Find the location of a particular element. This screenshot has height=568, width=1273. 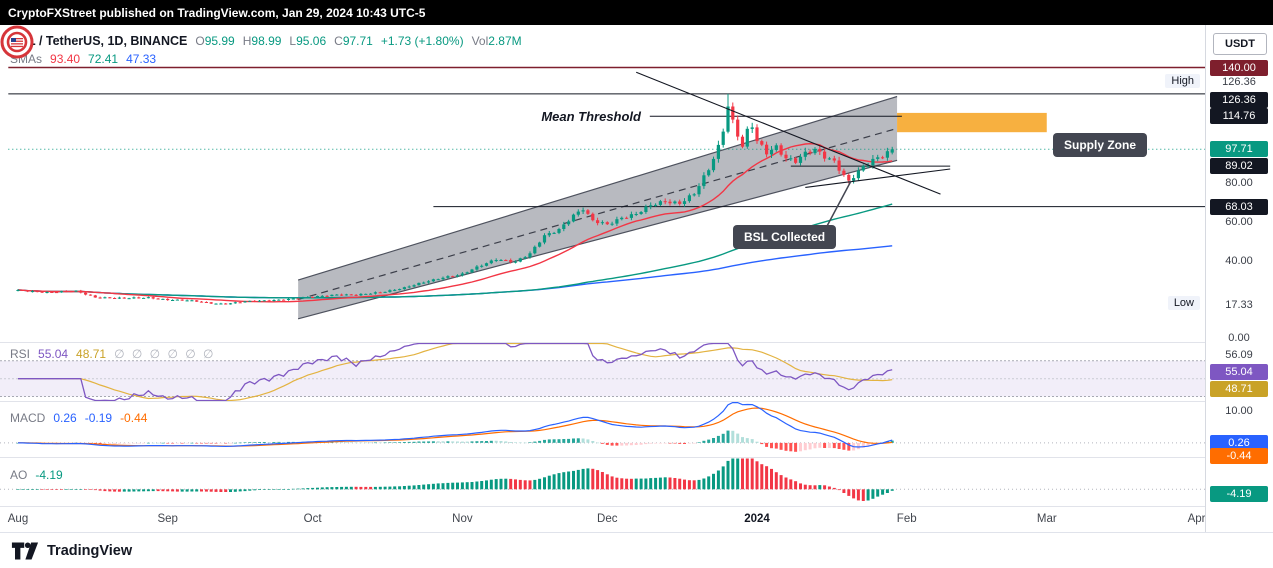

price-axis-label: 17.33 is located at coordinates (1239, 304).